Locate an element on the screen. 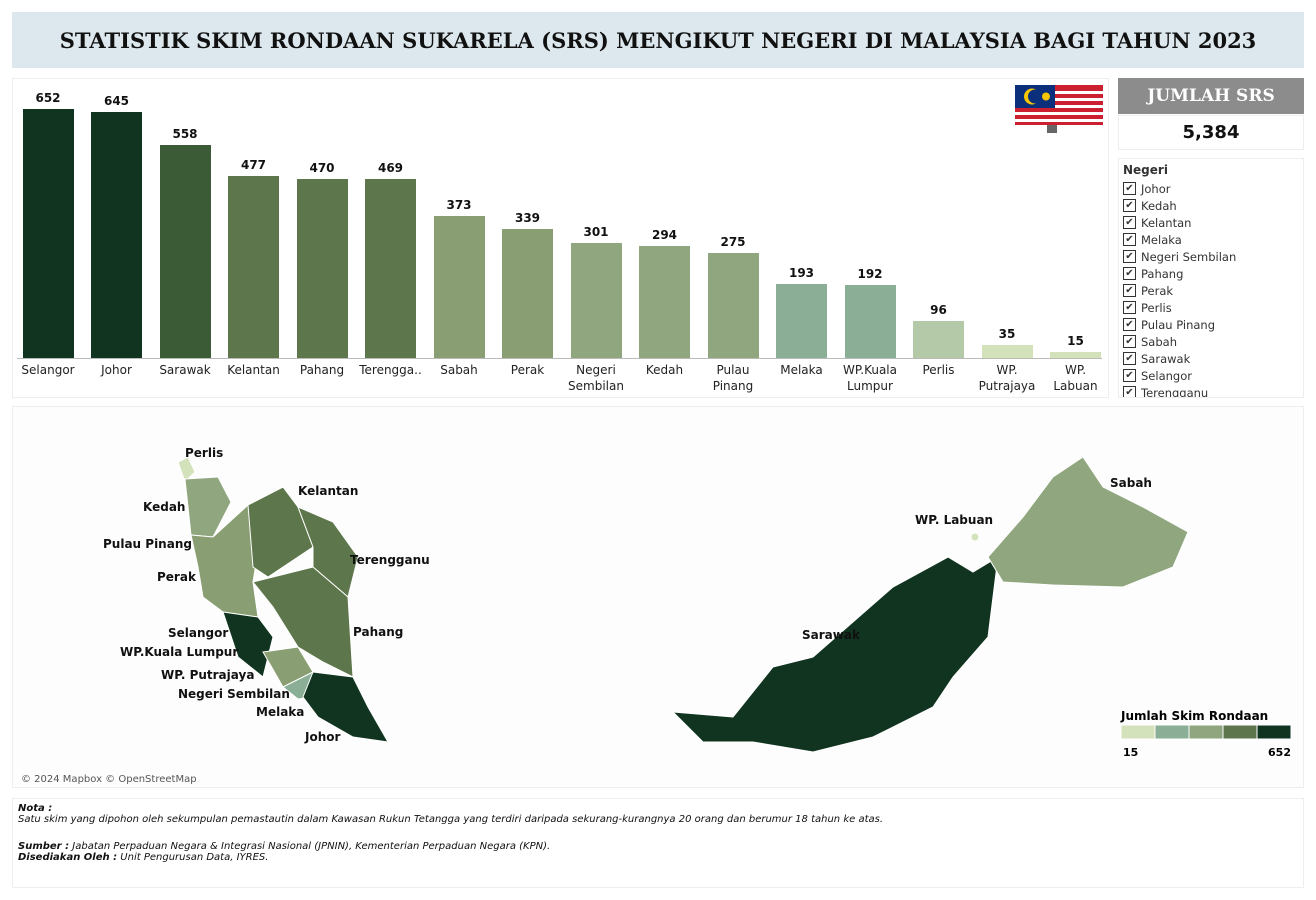  disediakan-text: Unit Pengurusan Data, IYRES. is located at coordinates (194, 857).